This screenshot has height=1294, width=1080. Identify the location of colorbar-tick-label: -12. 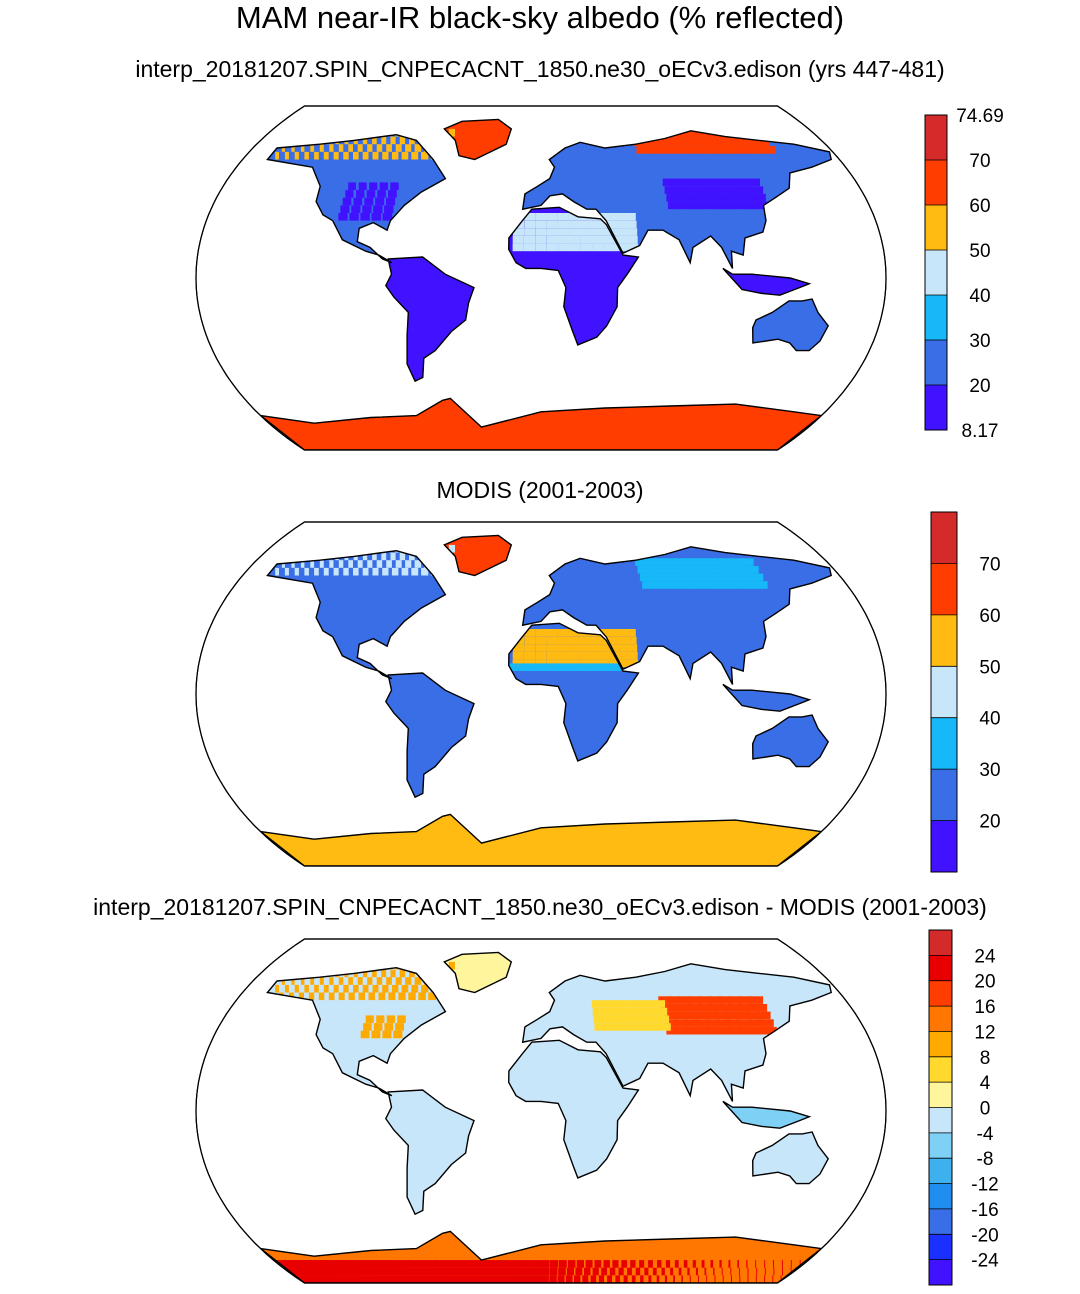
(984, 1185).